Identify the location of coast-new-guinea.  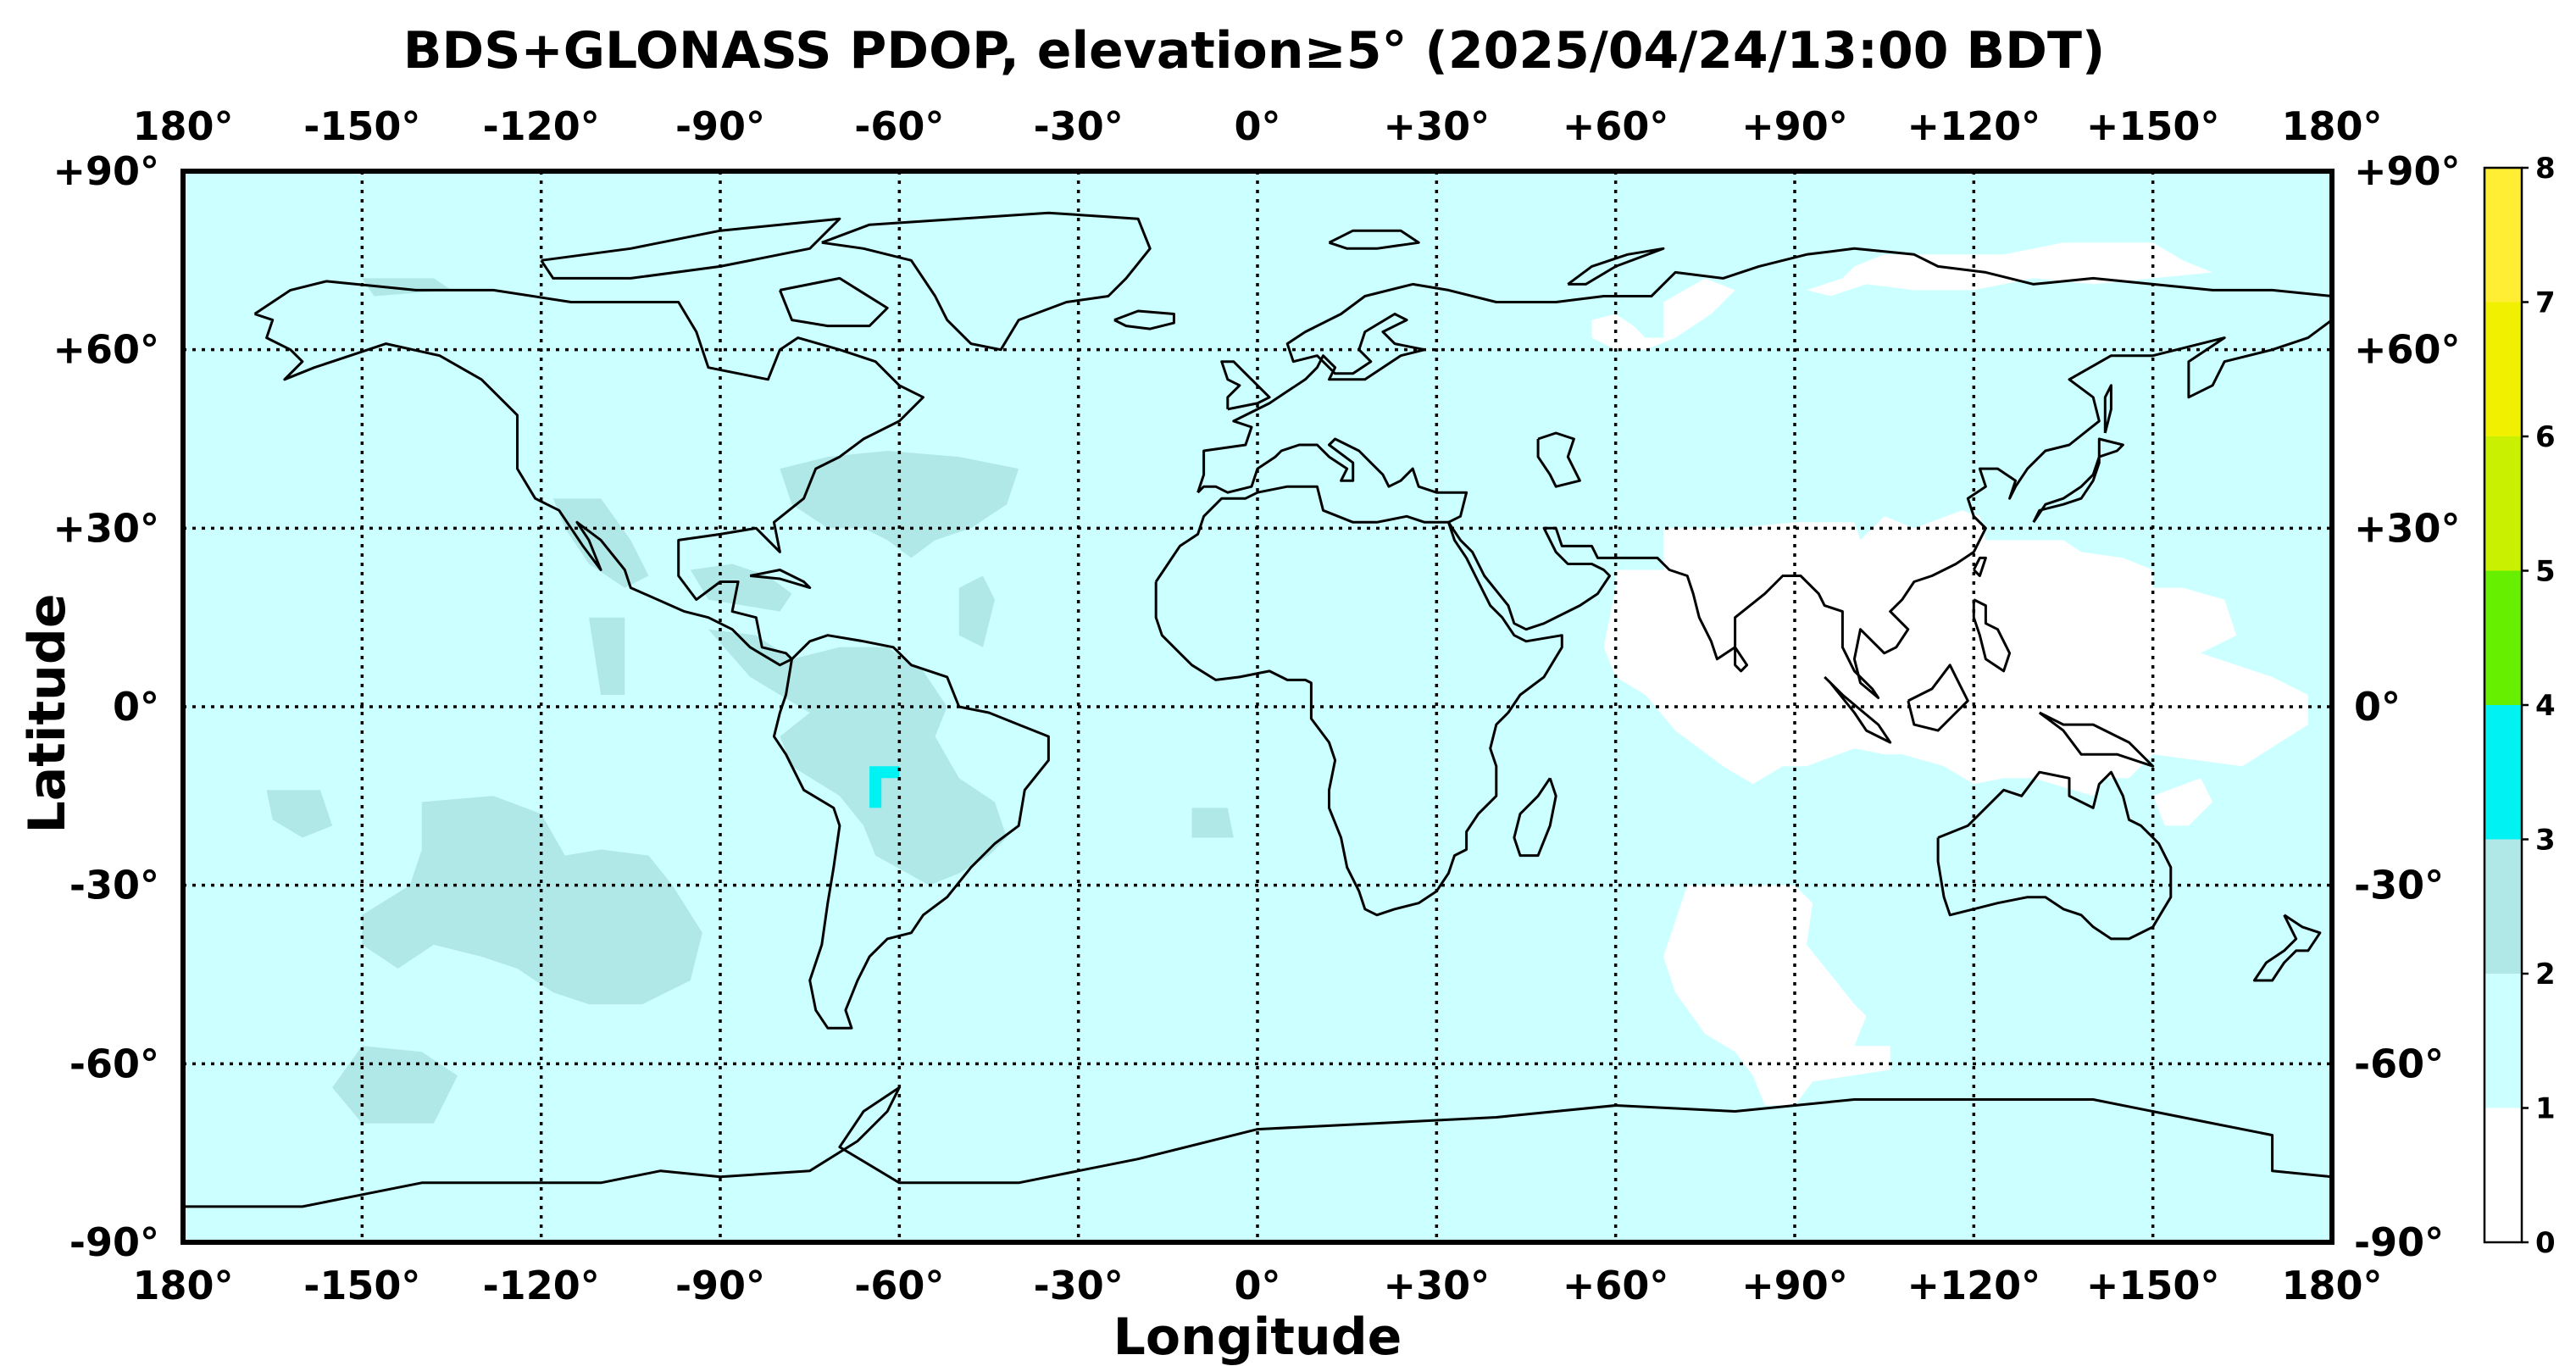
(2096, 739).